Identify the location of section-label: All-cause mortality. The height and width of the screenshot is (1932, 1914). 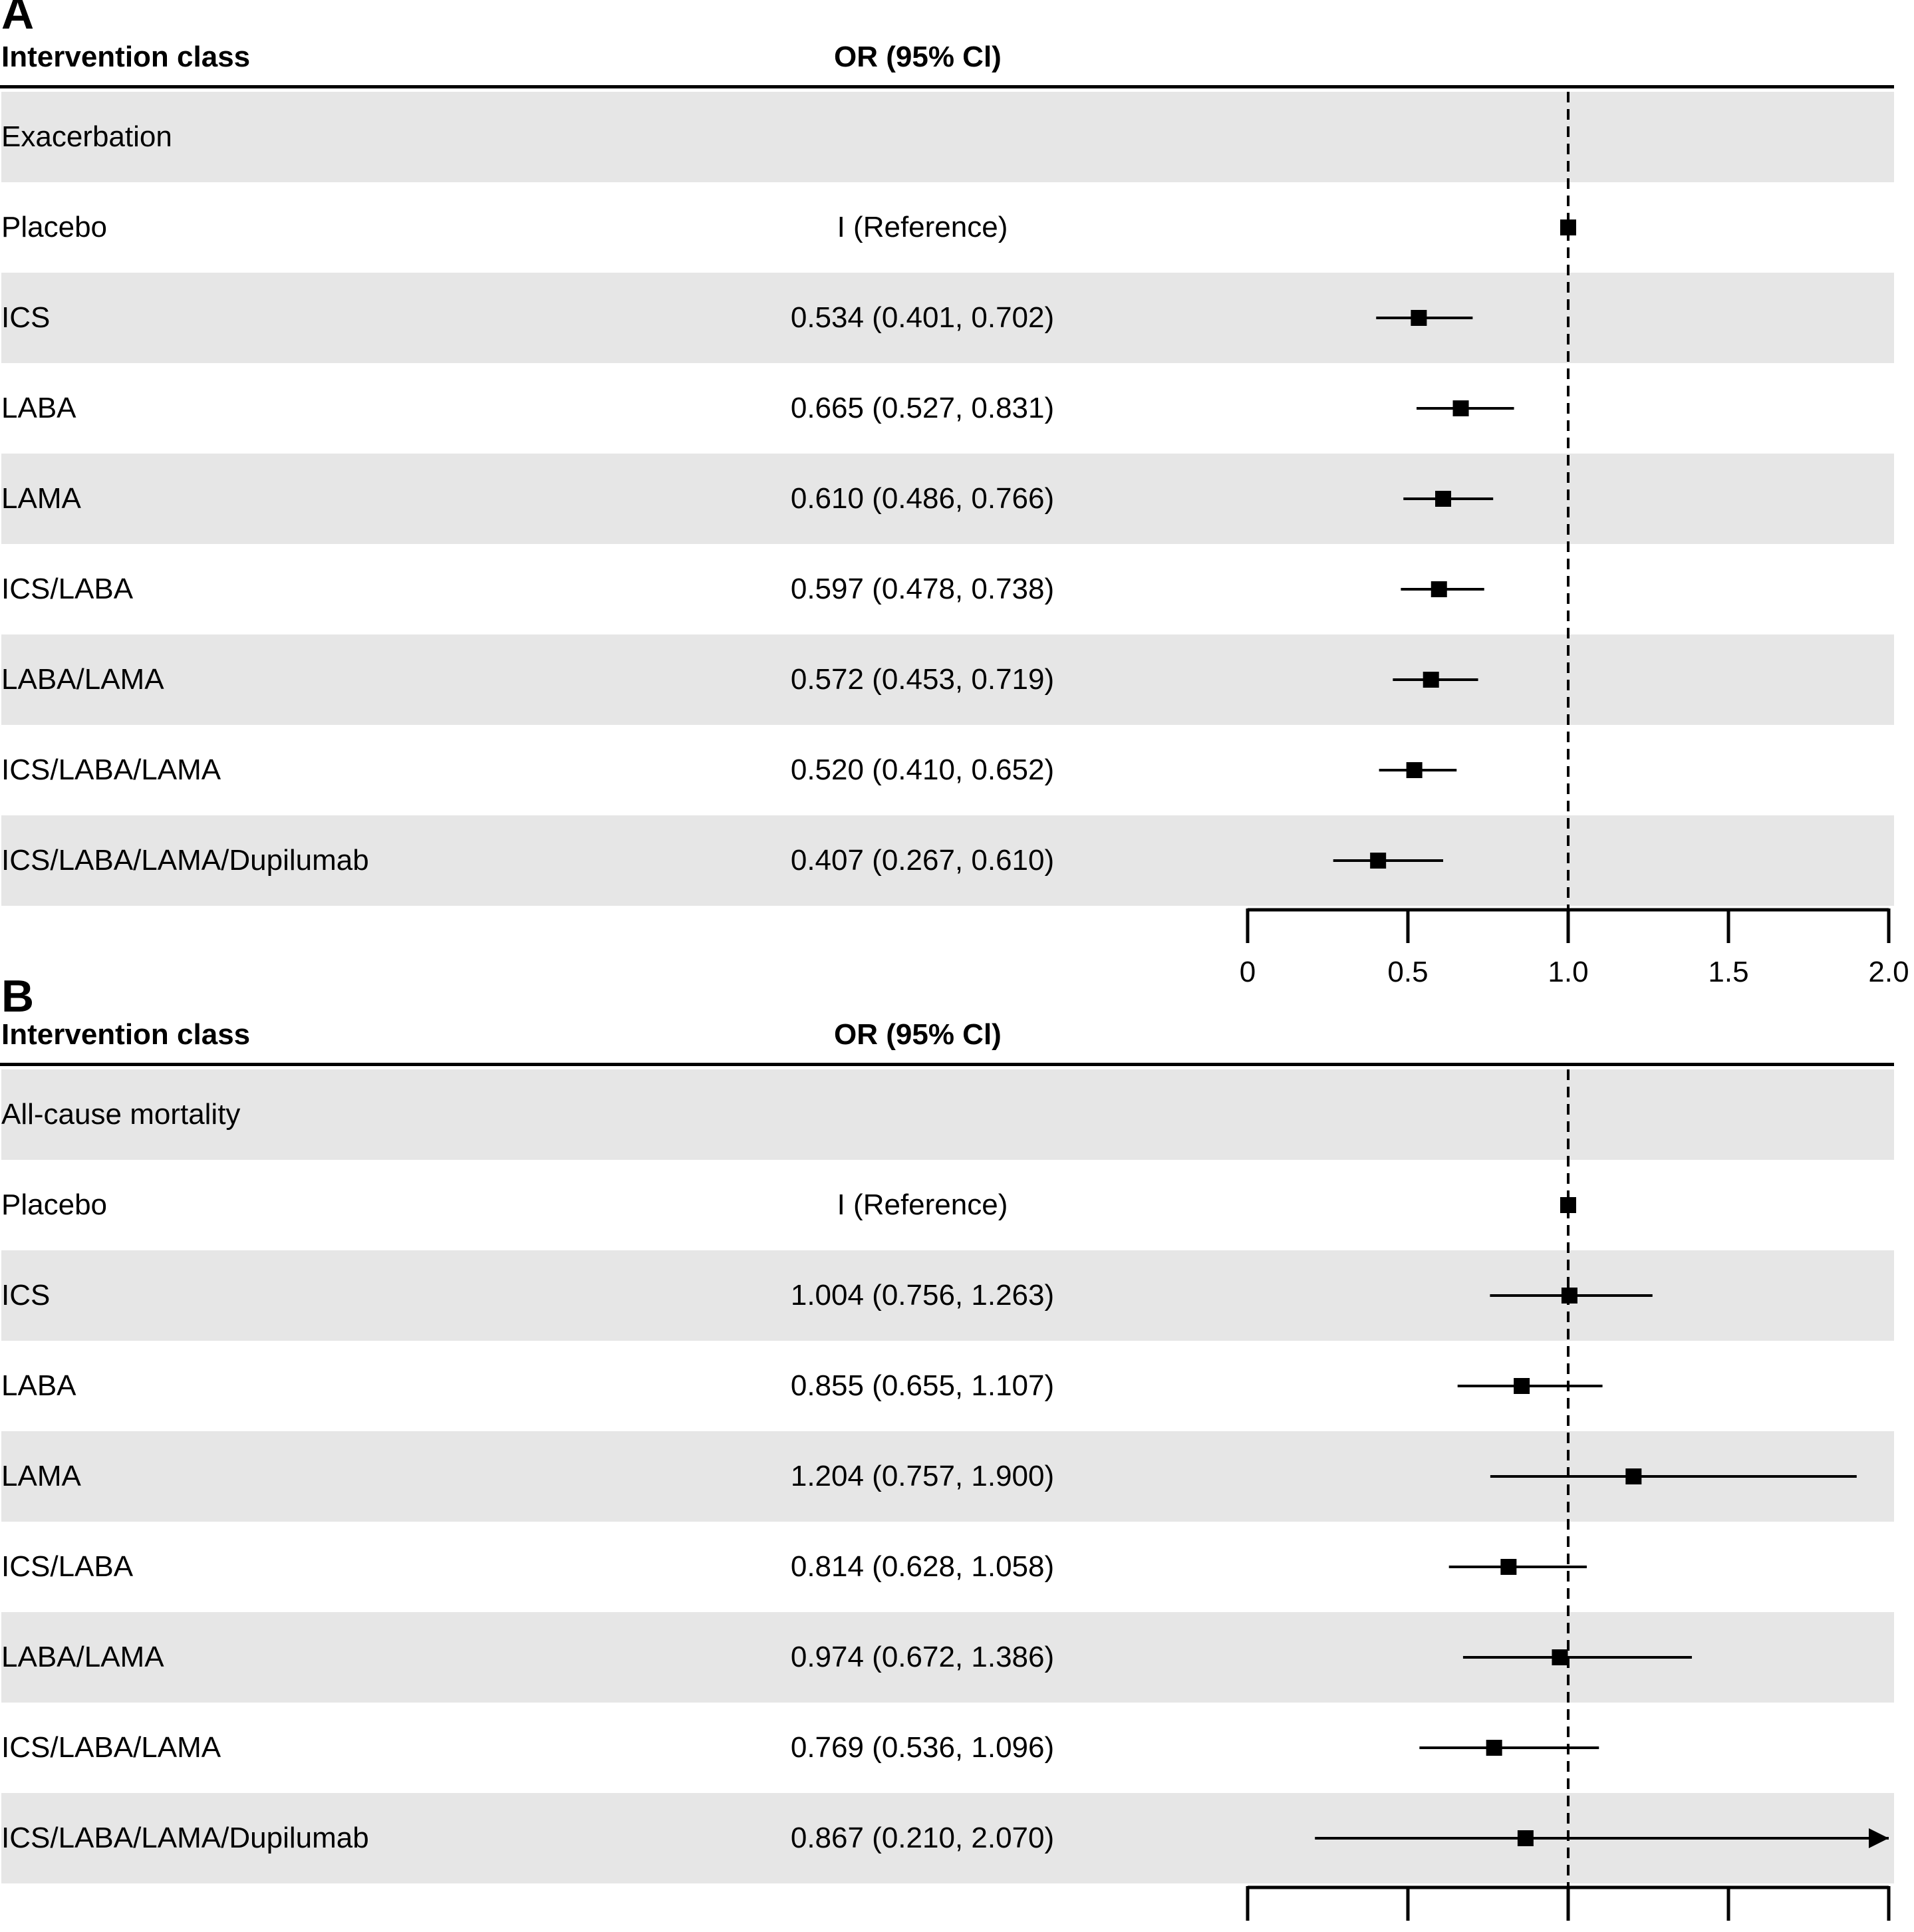
(121, 1114).